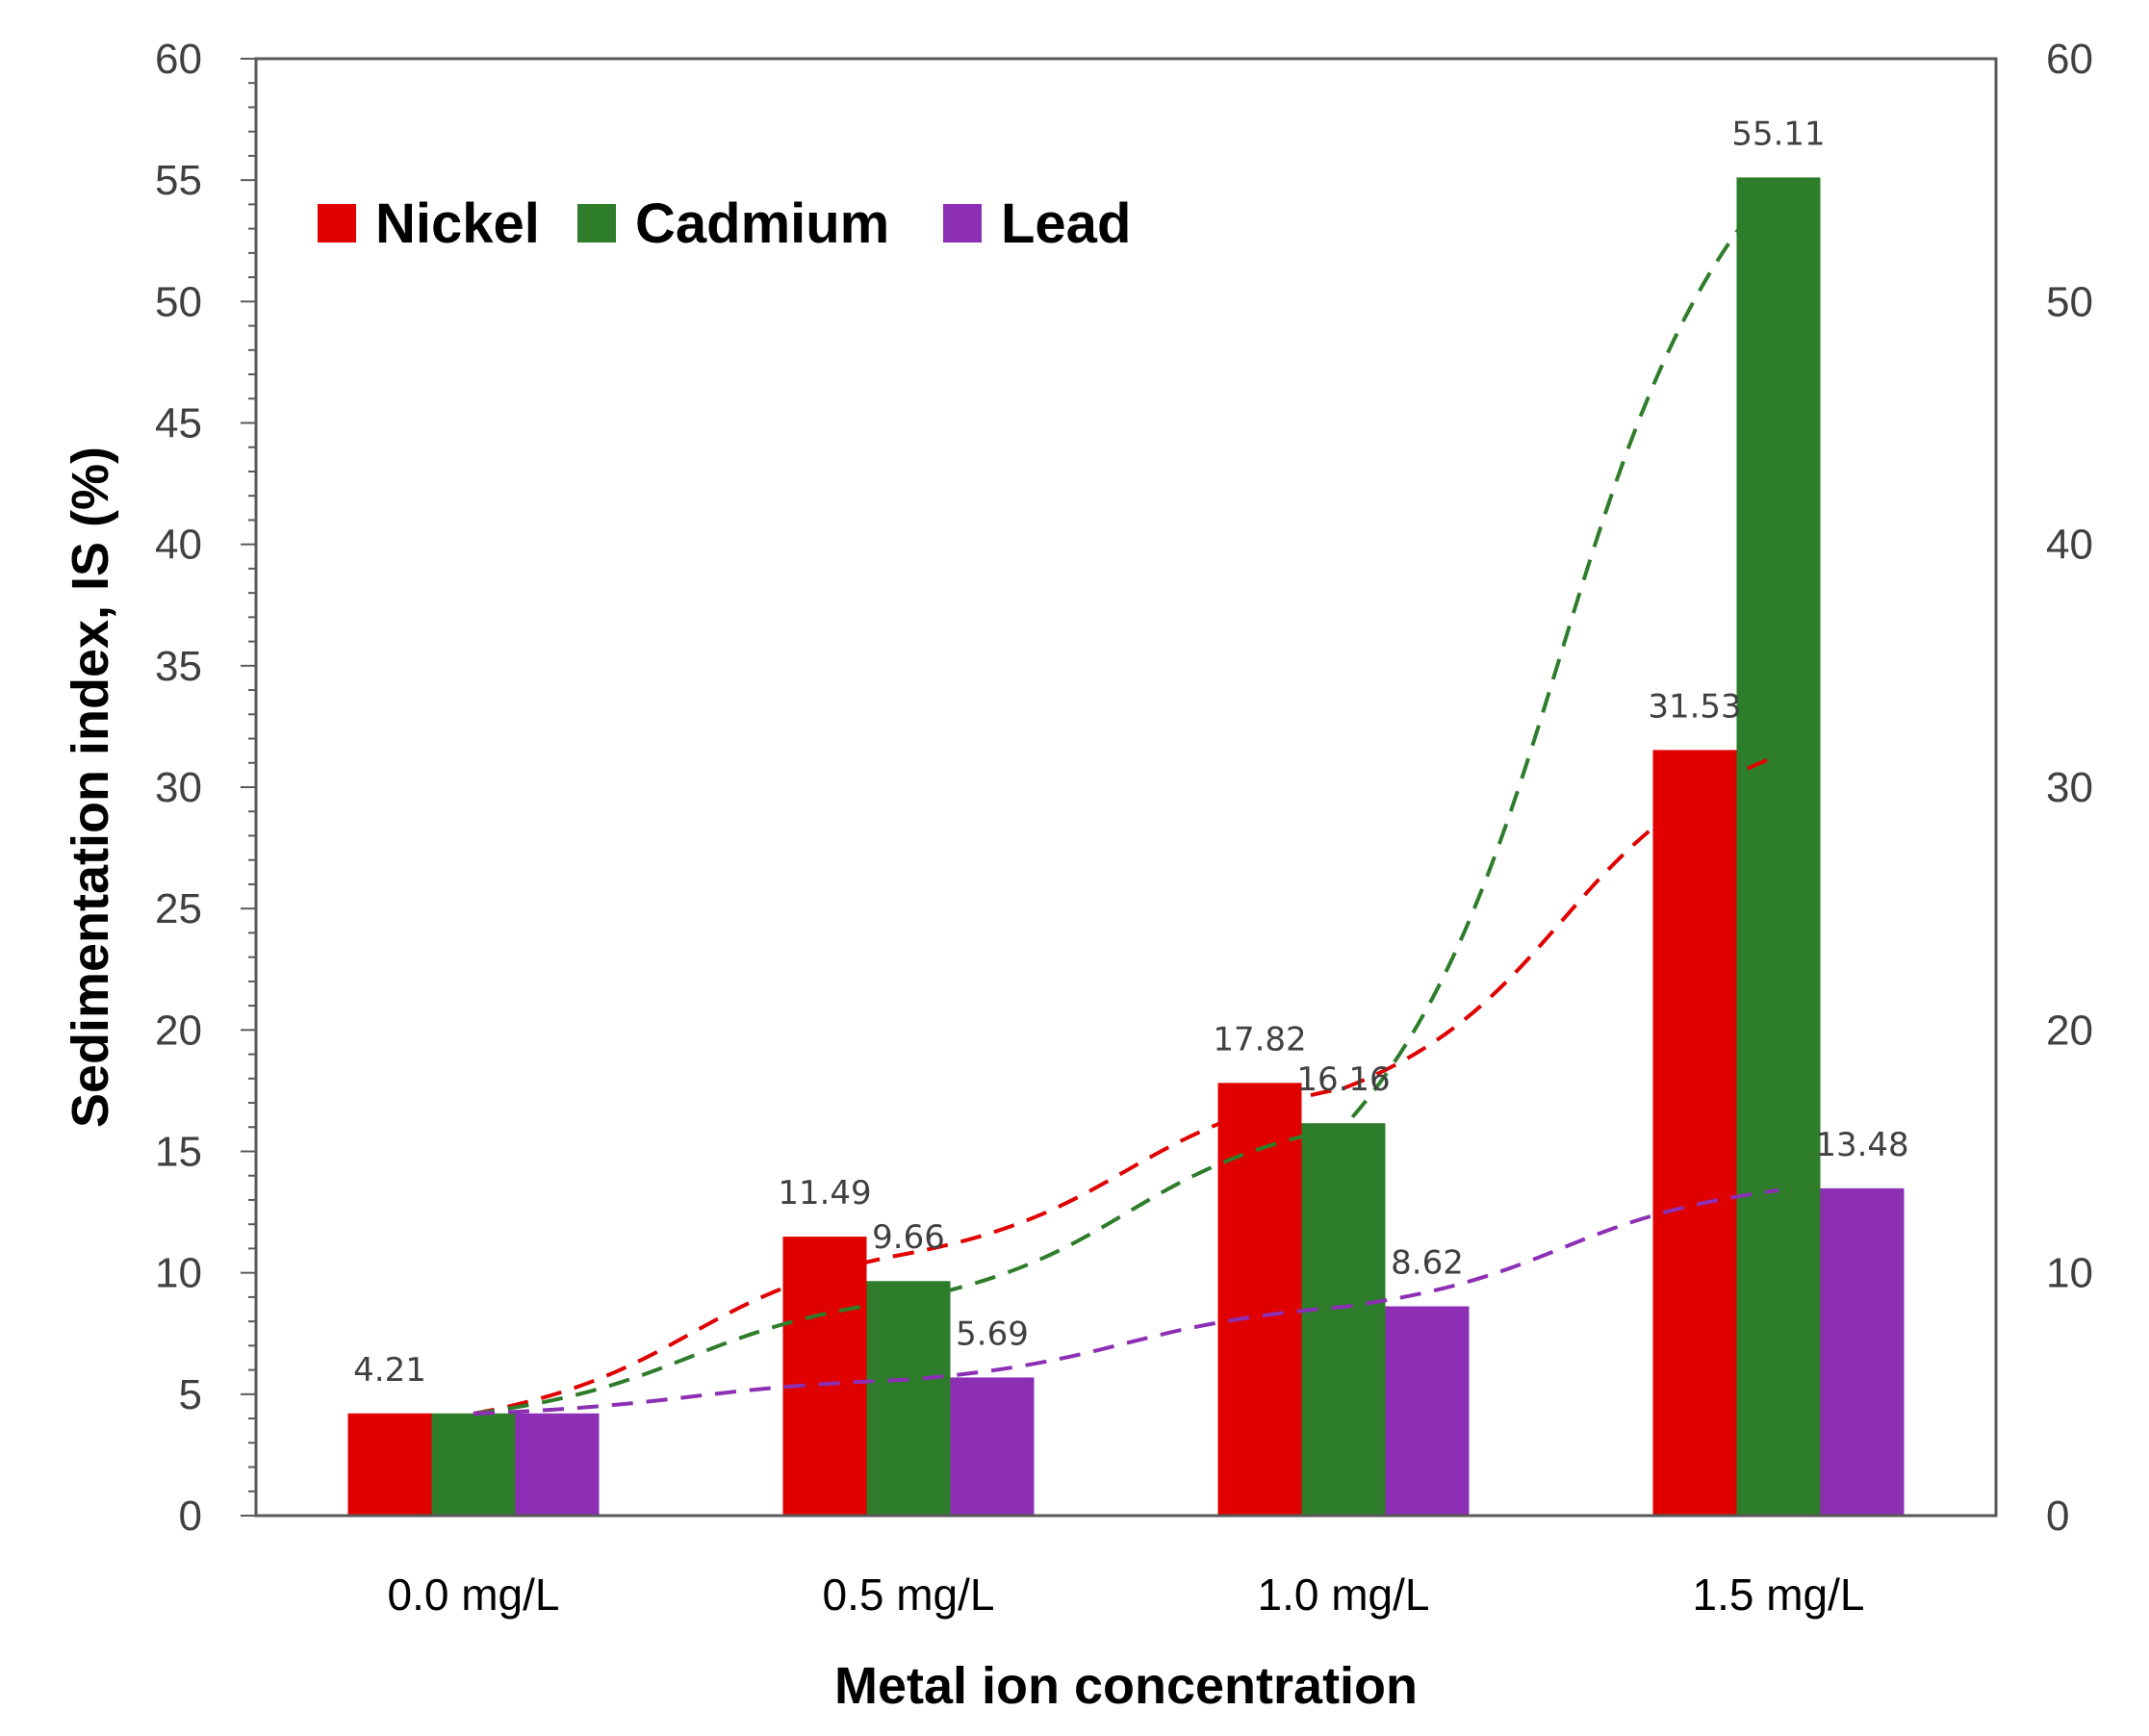  I want to click on x-tick-label: 0.0 mg/L, so click(474, 1595).